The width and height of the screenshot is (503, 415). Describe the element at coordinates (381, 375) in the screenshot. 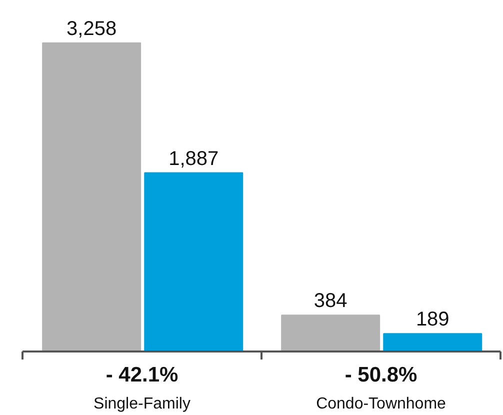

I see `text: - 50.8%` at that location.